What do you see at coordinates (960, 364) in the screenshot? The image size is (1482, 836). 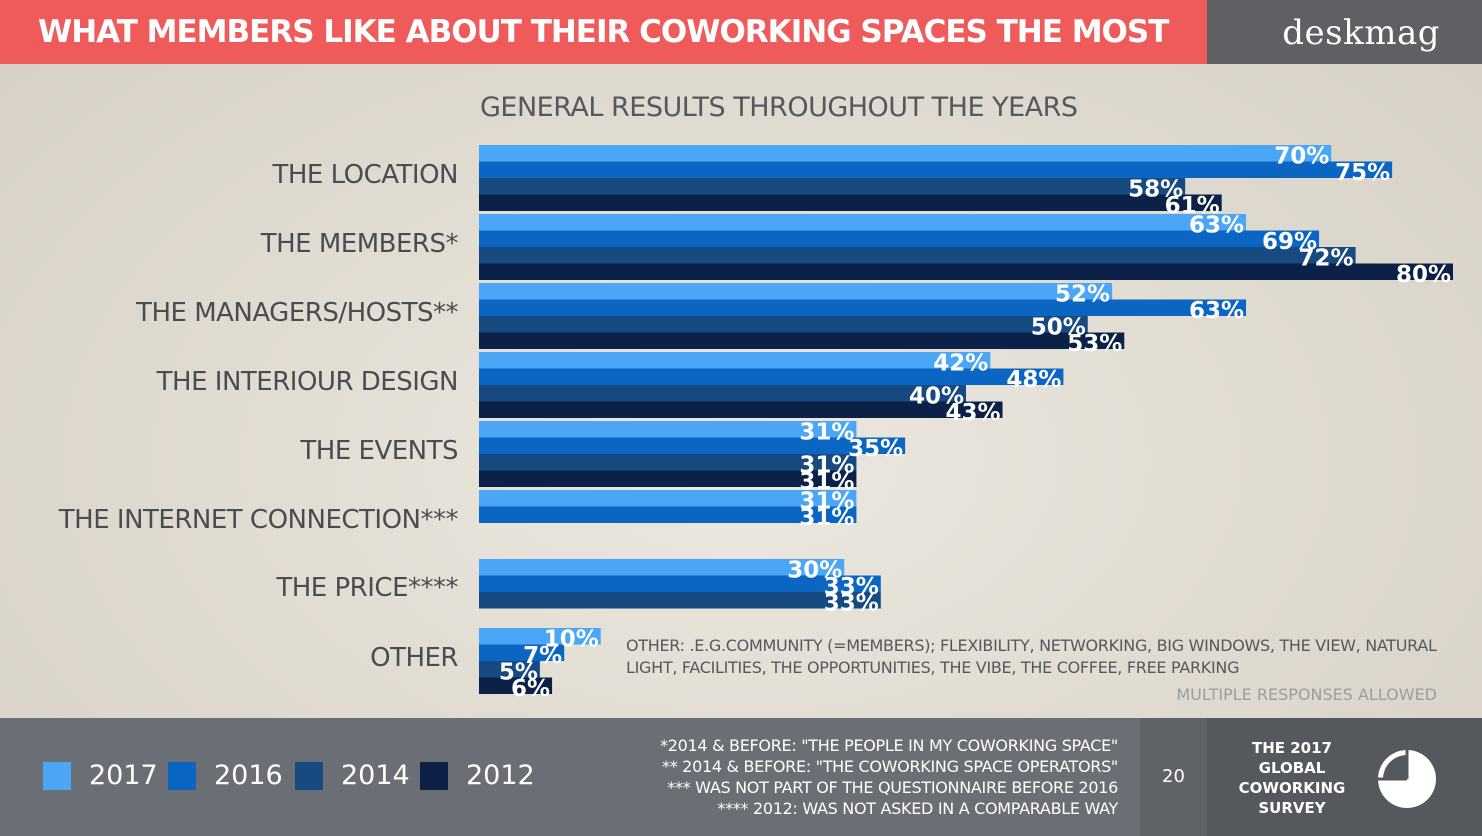 I see `data-label: 42%` at bounding box center [960, 364].